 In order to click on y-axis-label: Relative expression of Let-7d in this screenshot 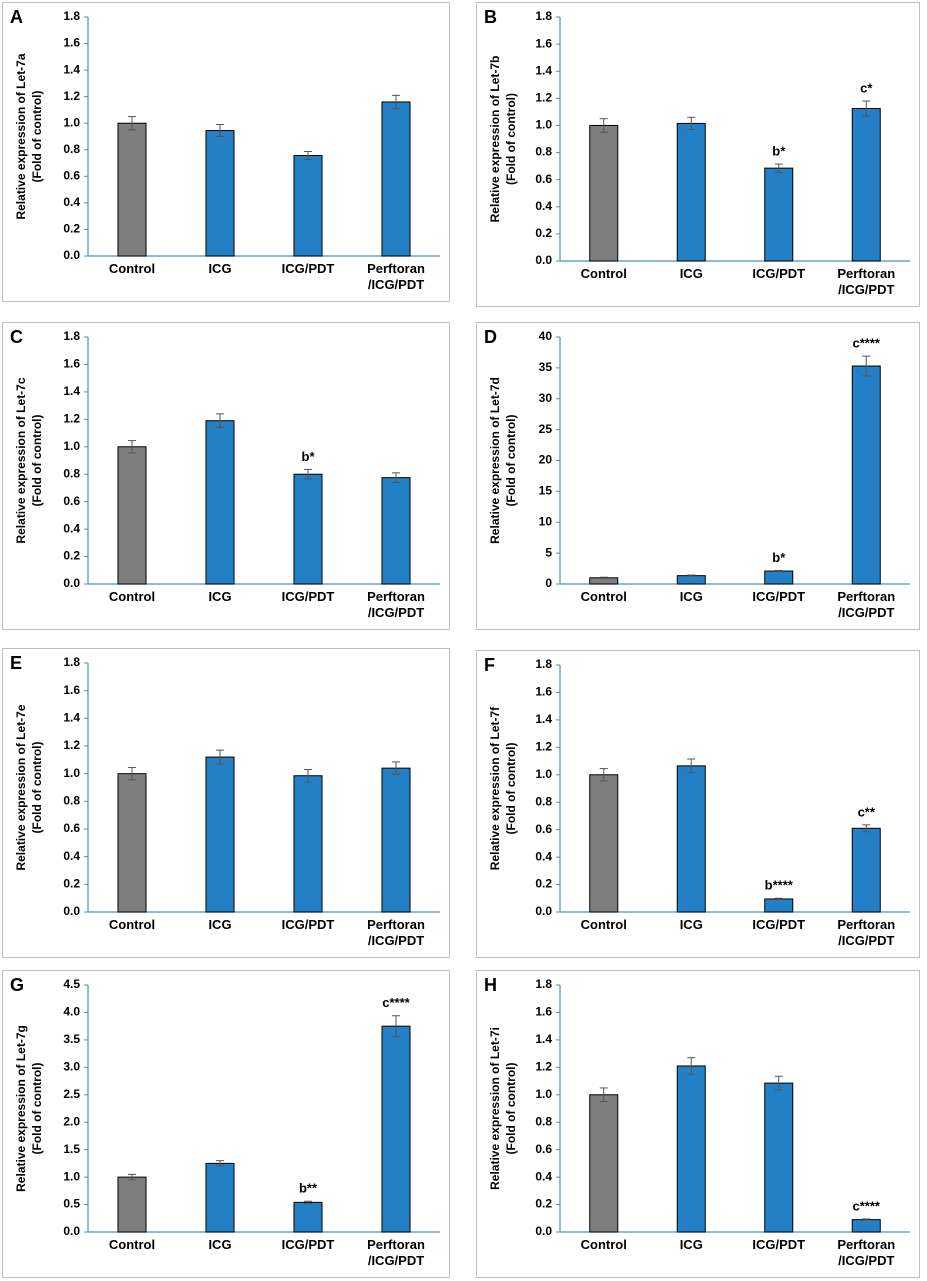, I will do `click(495, 460)`.